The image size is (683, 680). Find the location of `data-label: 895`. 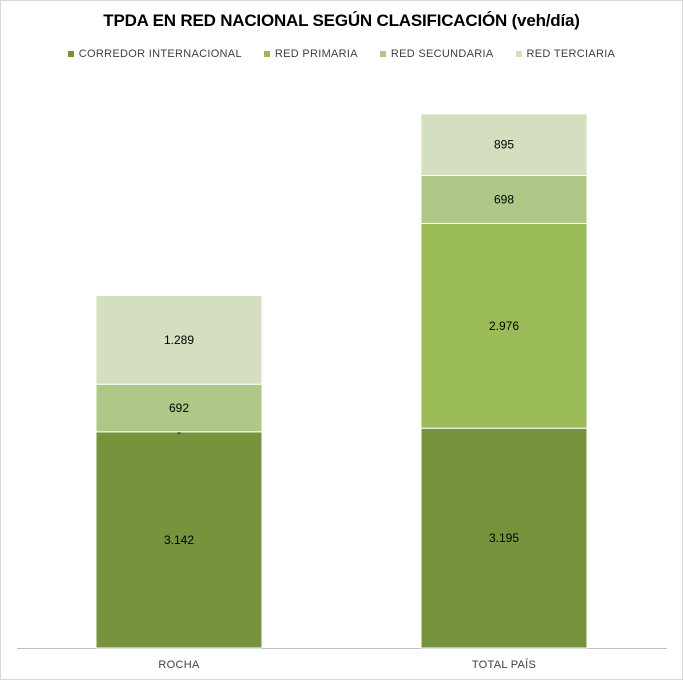

data-label: 895 is located at coordinates (504, 145).